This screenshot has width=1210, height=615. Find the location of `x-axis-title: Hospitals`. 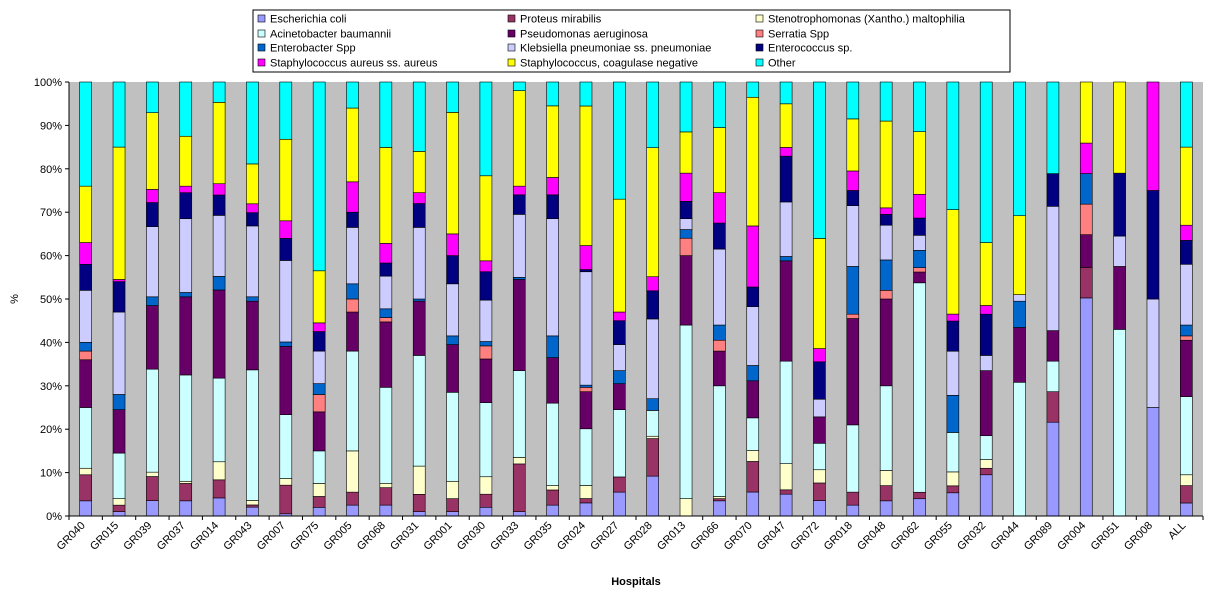

x-axis-title: Hospitals is located at coordinates (636, 582).